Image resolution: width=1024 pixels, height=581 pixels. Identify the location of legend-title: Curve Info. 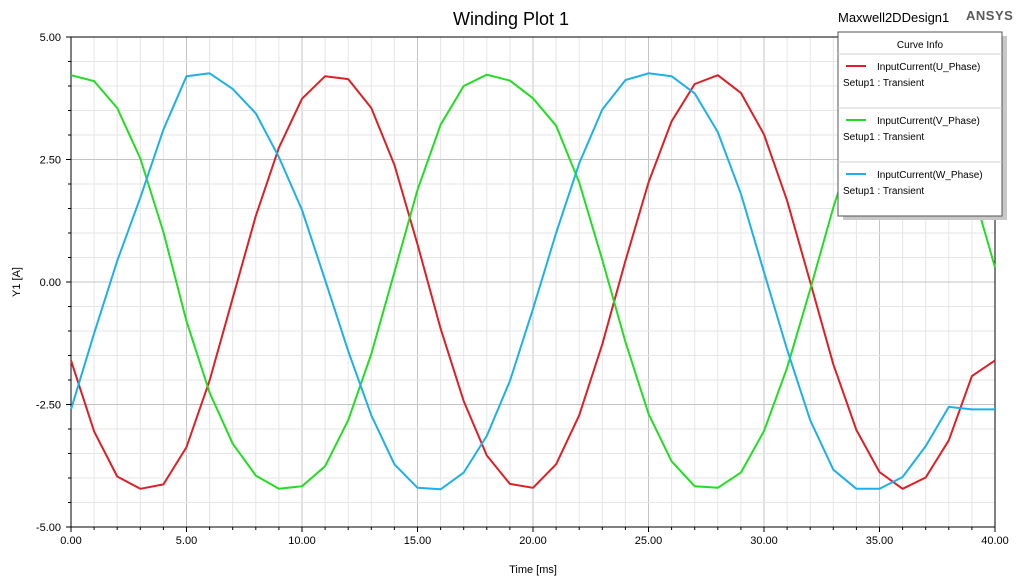
(920, 45).